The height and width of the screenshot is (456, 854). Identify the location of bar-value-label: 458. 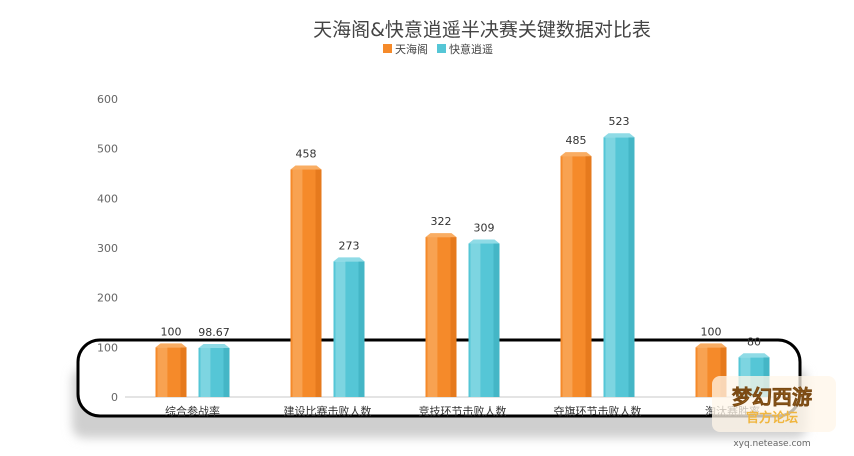
(306, 154).